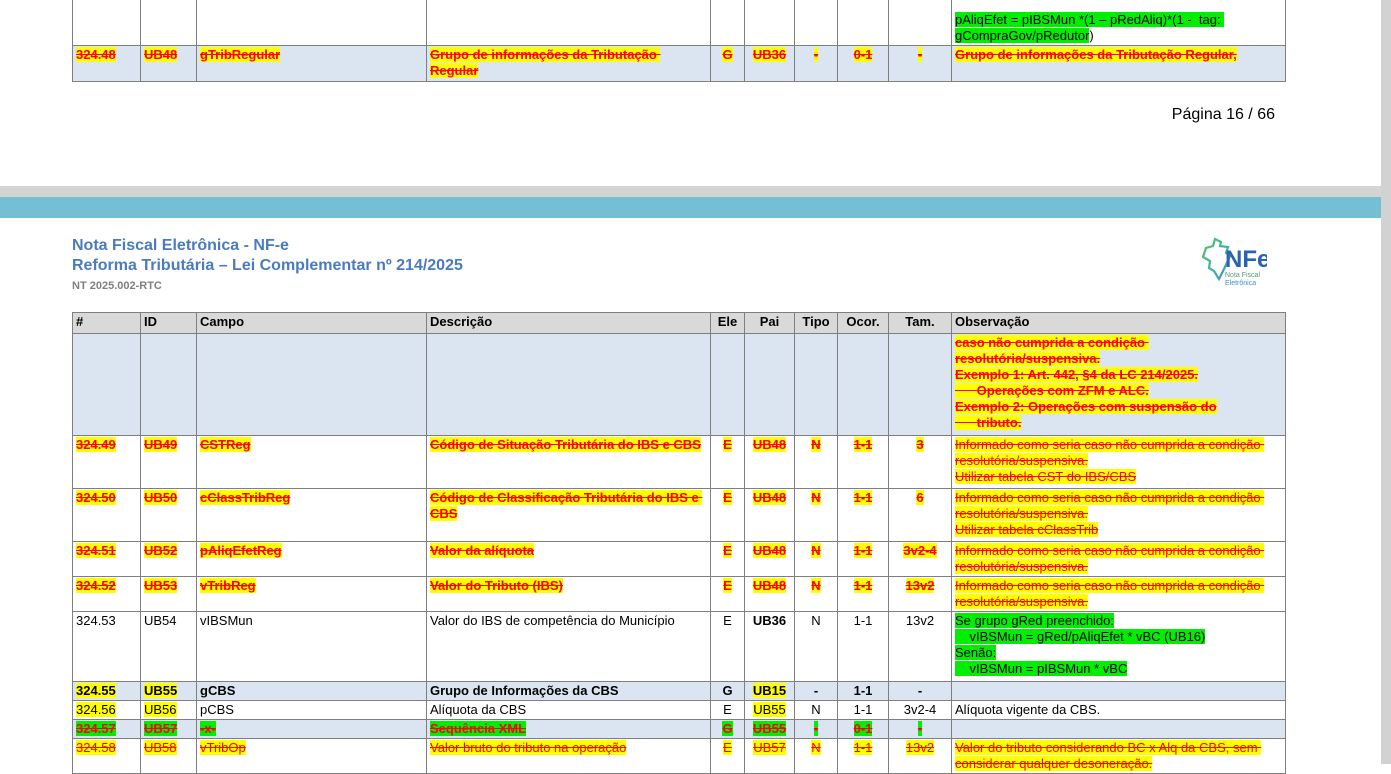 The height and width of the screenshot is (774, 1391). I want to click on table-cell: Campo, so click(311, 323).